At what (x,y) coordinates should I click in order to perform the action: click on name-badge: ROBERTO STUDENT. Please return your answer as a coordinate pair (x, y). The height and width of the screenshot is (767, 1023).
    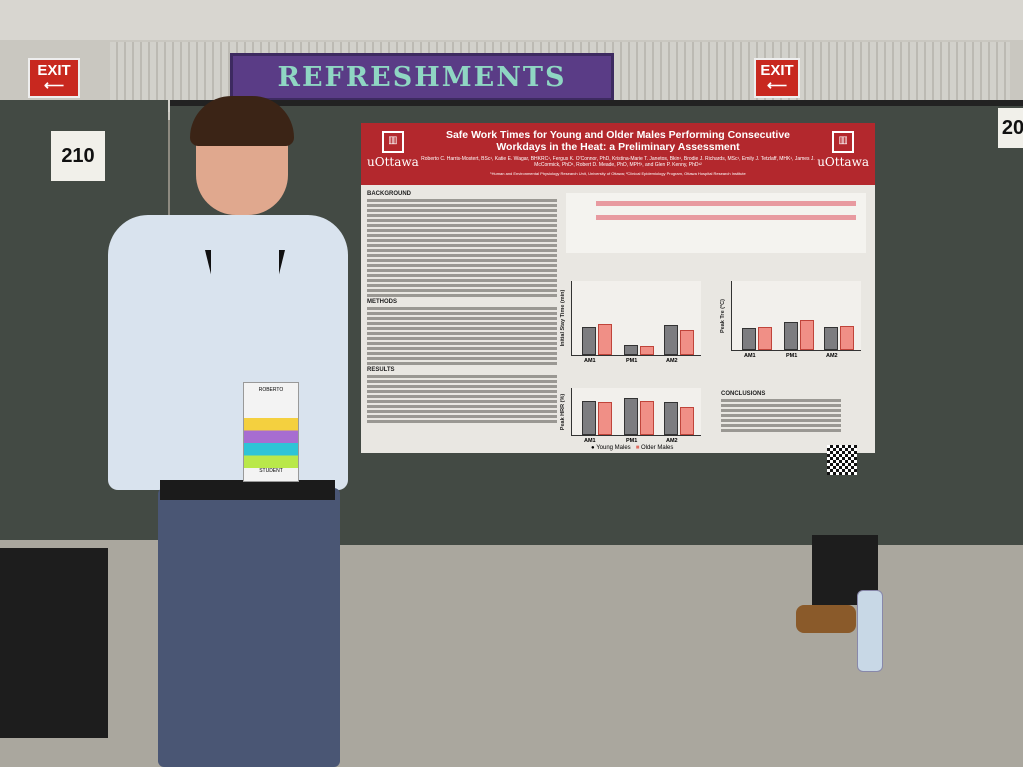
    Looking at the image, I should click on (271, 432).